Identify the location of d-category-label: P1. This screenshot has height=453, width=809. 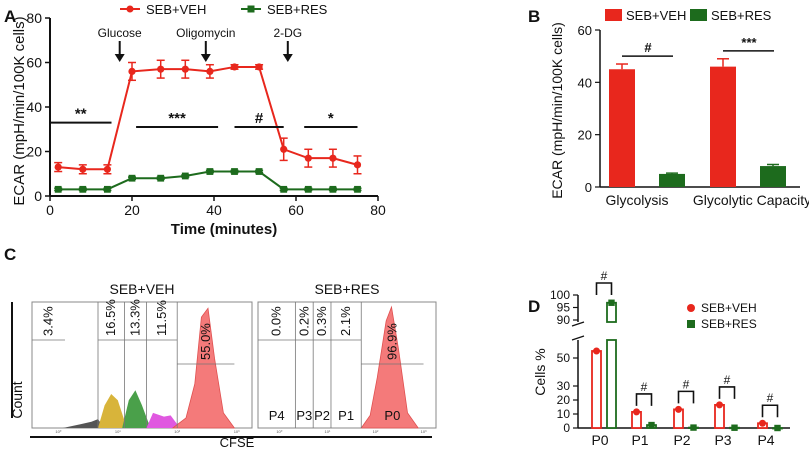
(639, 440).